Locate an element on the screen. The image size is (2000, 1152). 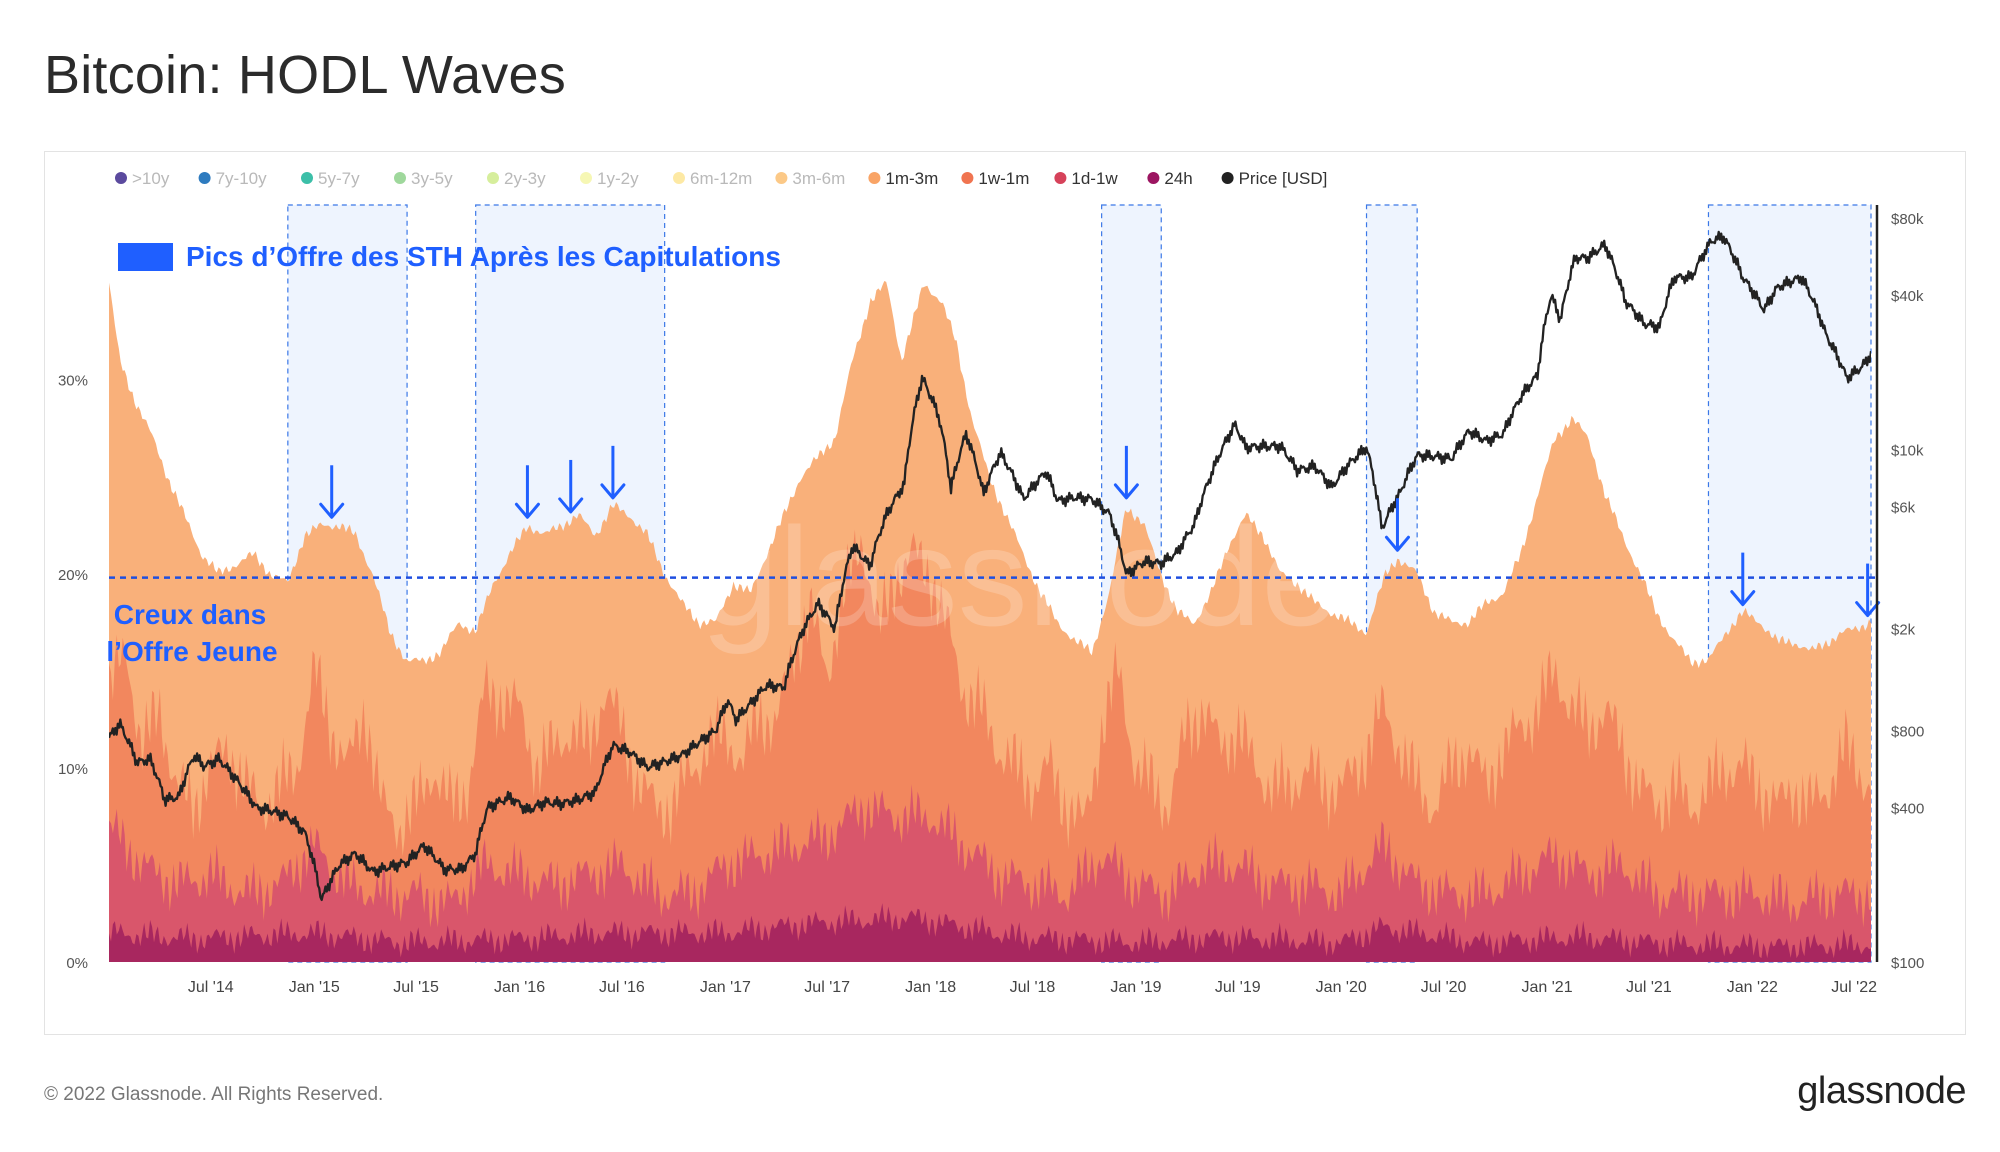
legend-item-3y-5y: 3y-5y is located at coordinates (423, 178).